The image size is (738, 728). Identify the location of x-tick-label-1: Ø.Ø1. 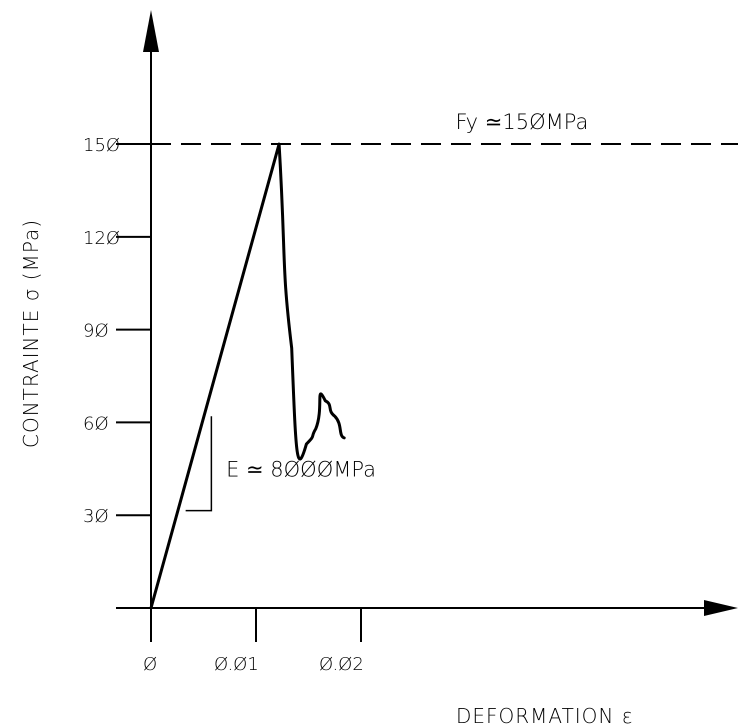
(236, 664).